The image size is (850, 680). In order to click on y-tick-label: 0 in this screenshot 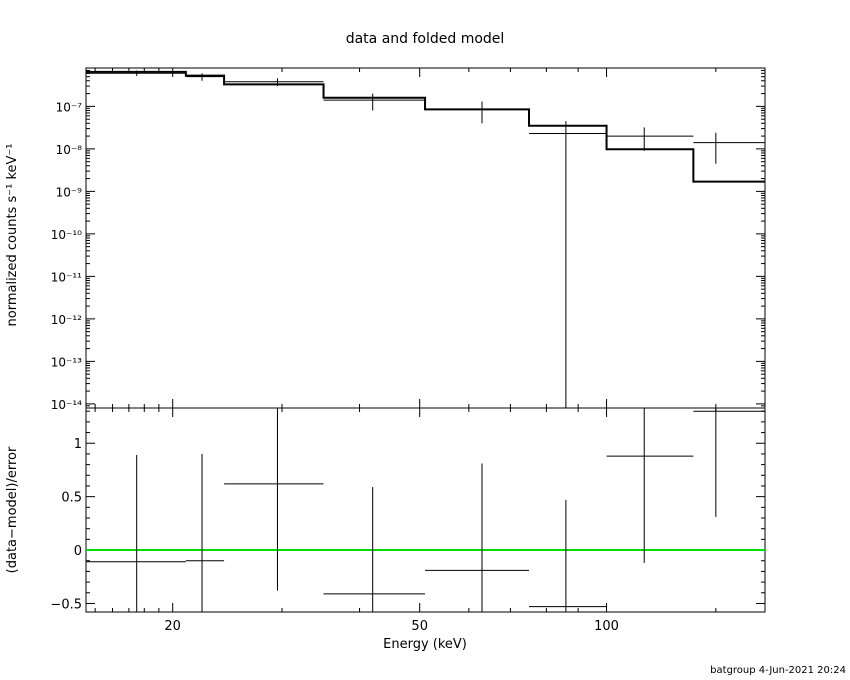, I will do `click(78, 551)`.